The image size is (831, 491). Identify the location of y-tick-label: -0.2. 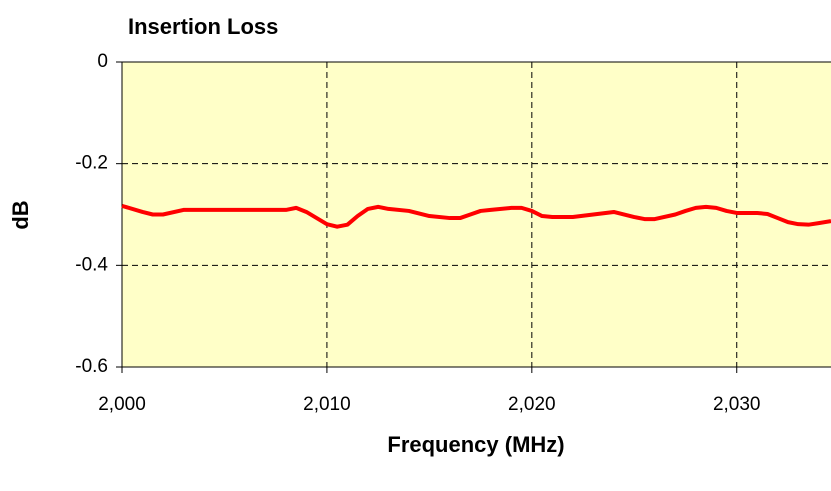
(91, 163).